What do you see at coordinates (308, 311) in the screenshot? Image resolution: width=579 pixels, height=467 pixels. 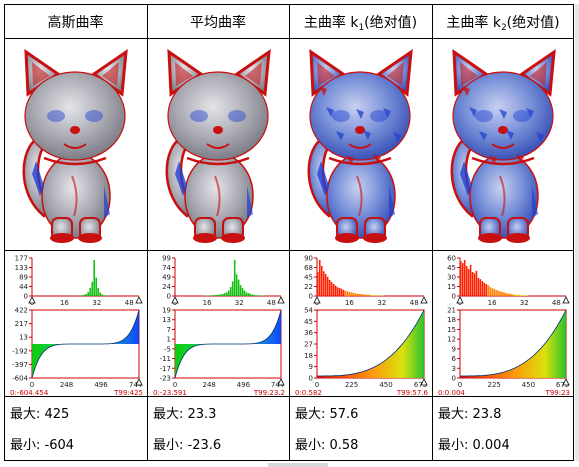 I see `curve-y-tick: 54` at bounding box center [308, 311].